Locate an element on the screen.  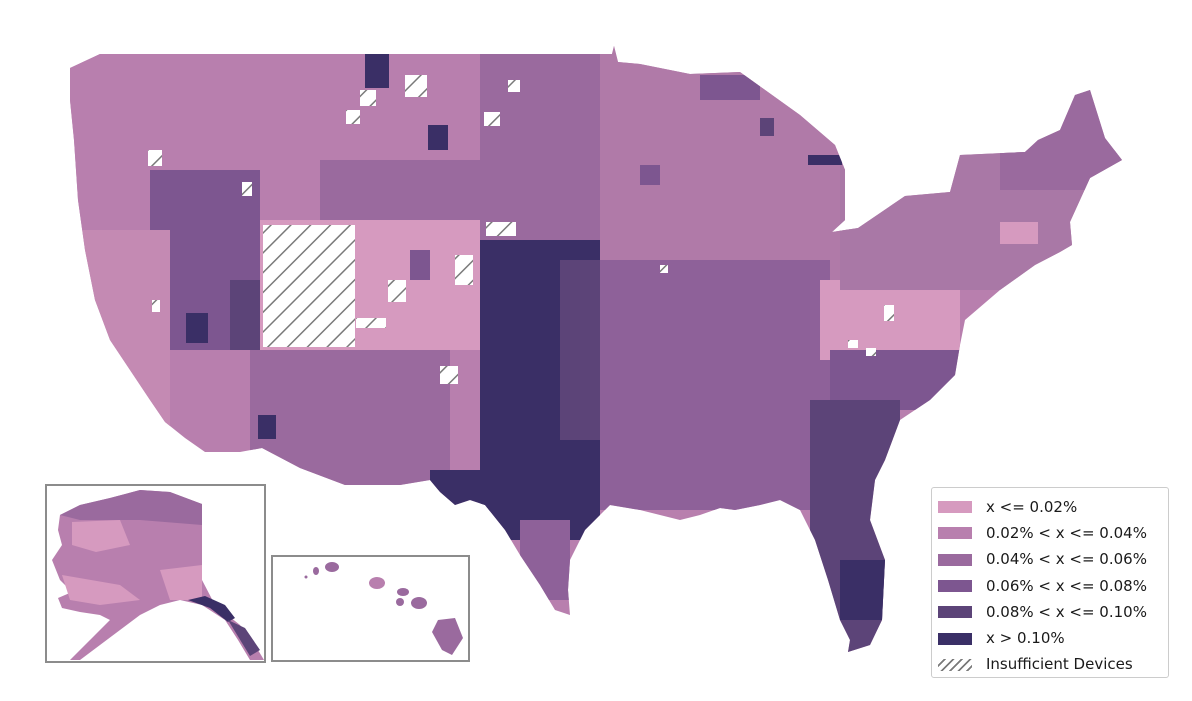
hawaii-inset-frame is located at coordinates (370, 608).